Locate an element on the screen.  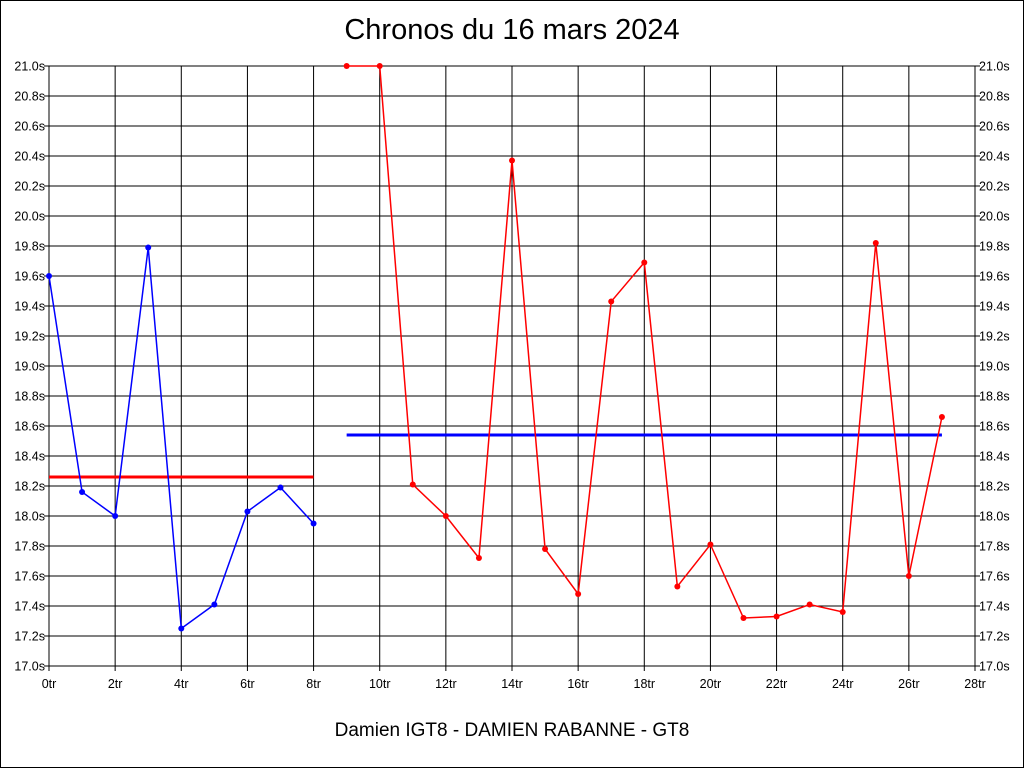
x-tick-label: 12tr is located at coordinates (446, 684).